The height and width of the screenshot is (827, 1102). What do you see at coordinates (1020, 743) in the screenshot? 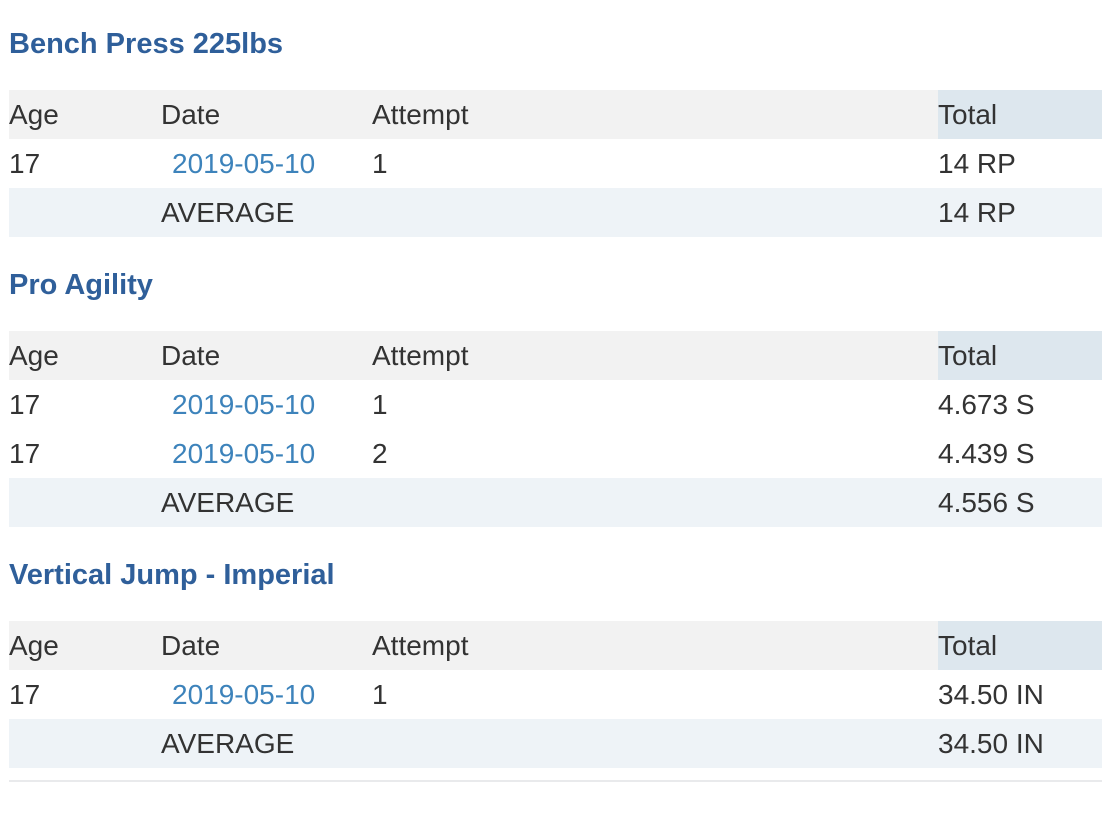
I see `average-total: 34.50 IN` at bounding box center [1020, 743].